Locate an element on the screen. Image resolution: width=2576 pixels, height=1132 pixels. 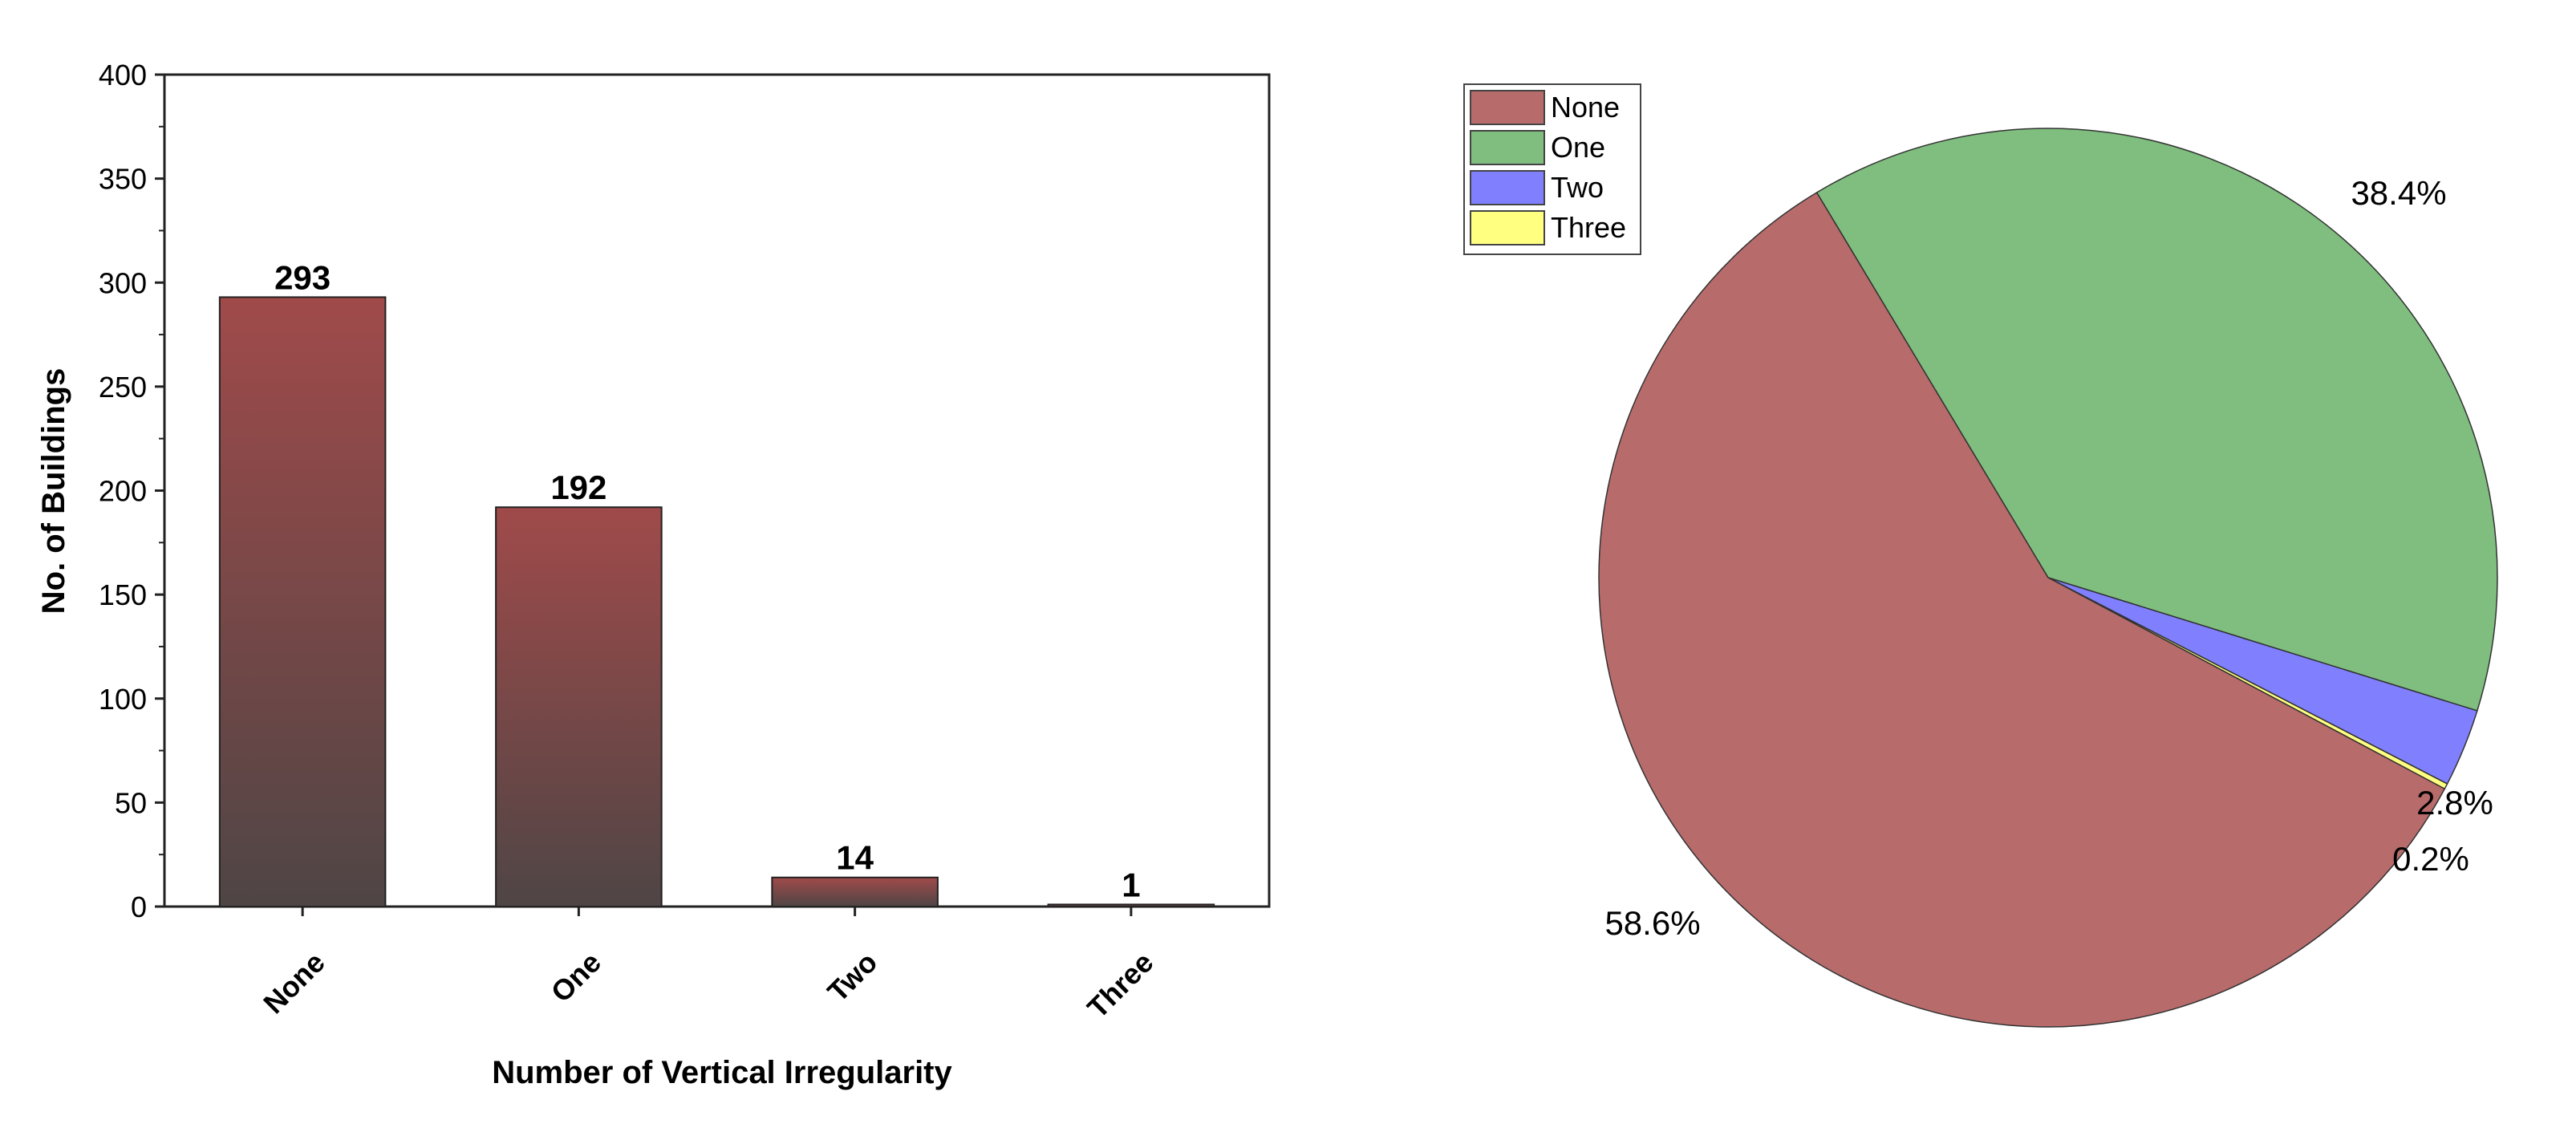
pie-value-label: 0.2% is located at coordinates (2430, 859).